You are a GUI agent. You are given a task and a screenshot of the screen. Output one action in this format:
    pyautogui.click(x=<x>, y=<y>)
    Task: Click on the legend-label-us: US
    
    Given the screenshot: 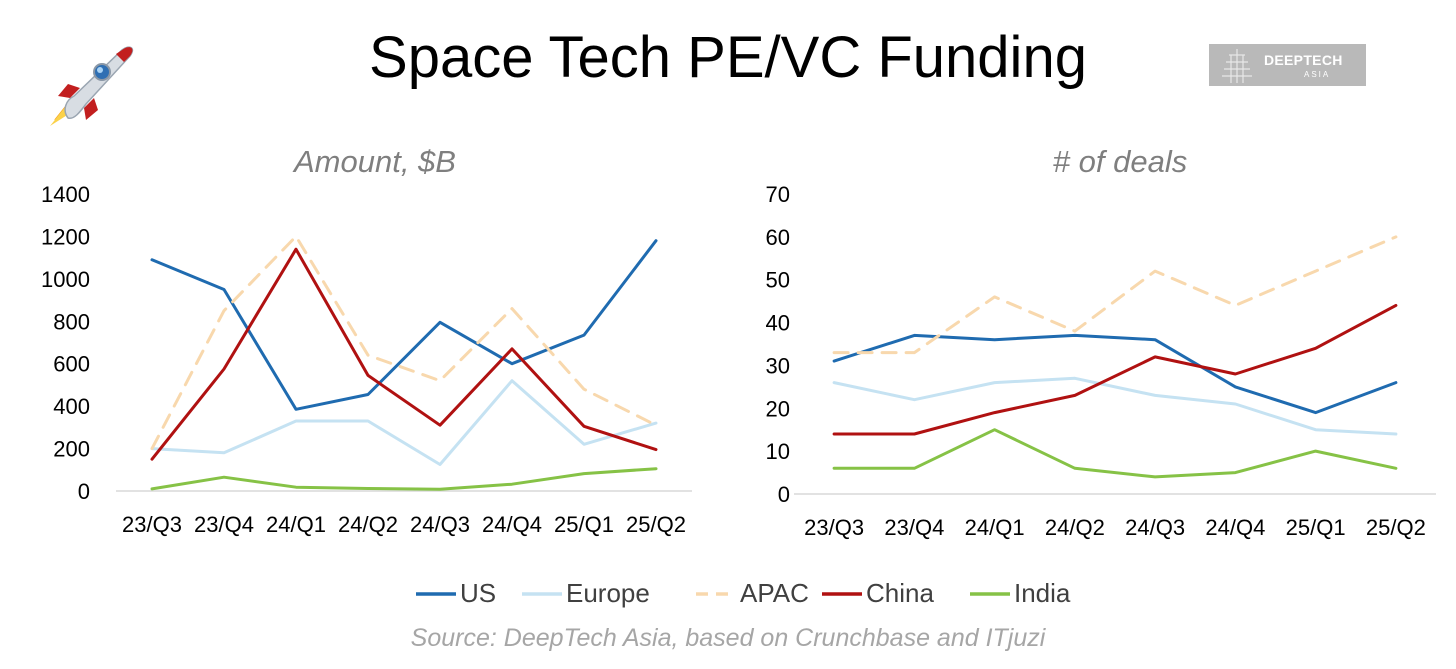 What is the action you would take?
    pyautogui.click(x=478, y=593)
    